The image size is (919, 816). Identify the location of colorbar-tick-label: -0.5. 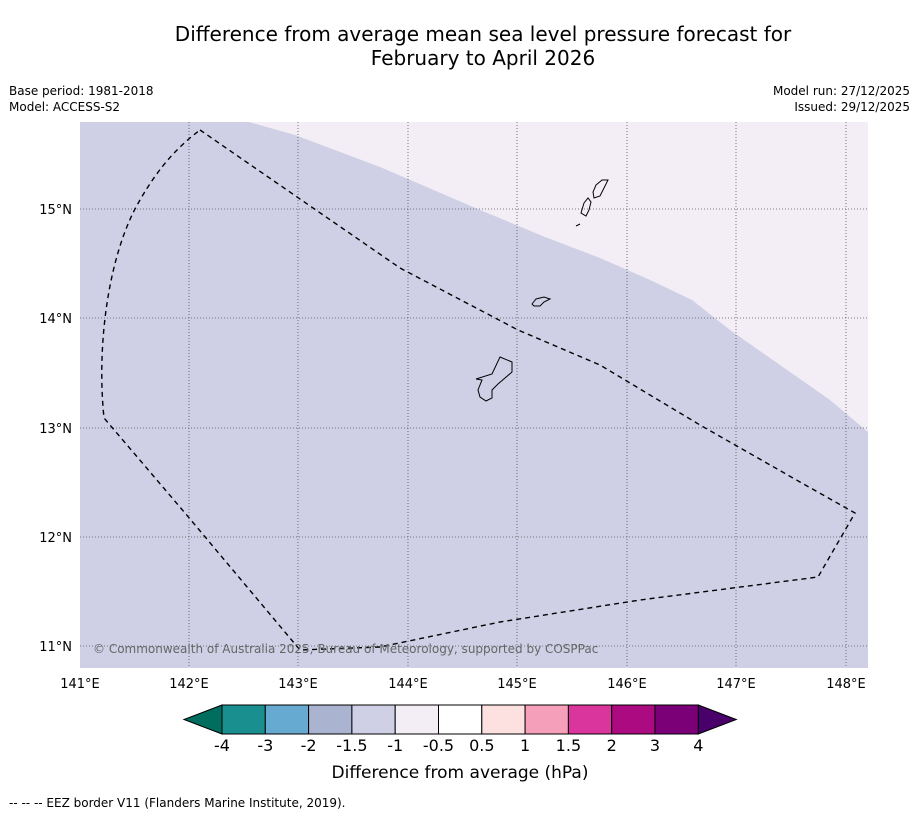
(438, 745).